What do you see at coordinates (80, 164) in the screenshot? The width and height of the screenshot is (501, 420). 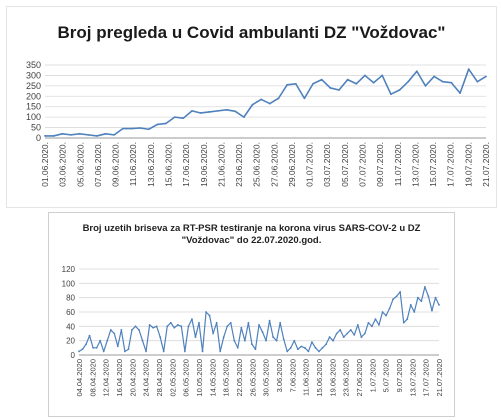 I see `top-chart-xtick-label: 05.06.2020.` at bounding box center [80, 164].